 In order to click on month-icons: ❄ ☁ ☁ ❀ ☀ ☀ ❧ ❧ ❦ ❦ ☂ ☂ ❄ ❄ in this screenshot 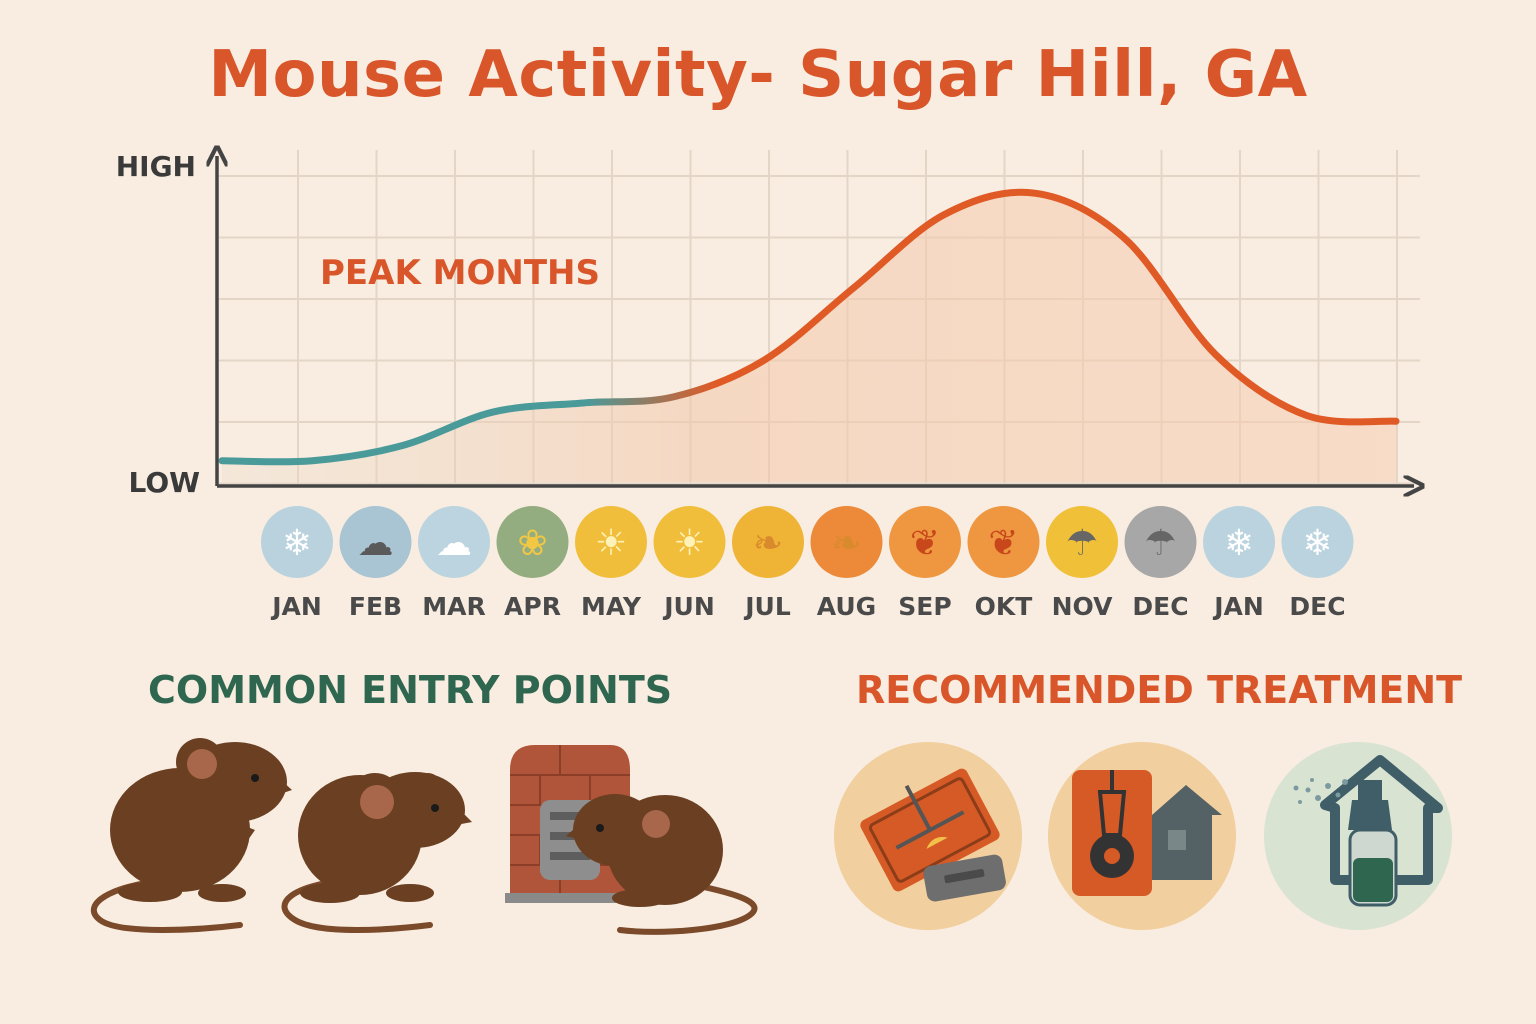, I will do `click(807, 542)`.